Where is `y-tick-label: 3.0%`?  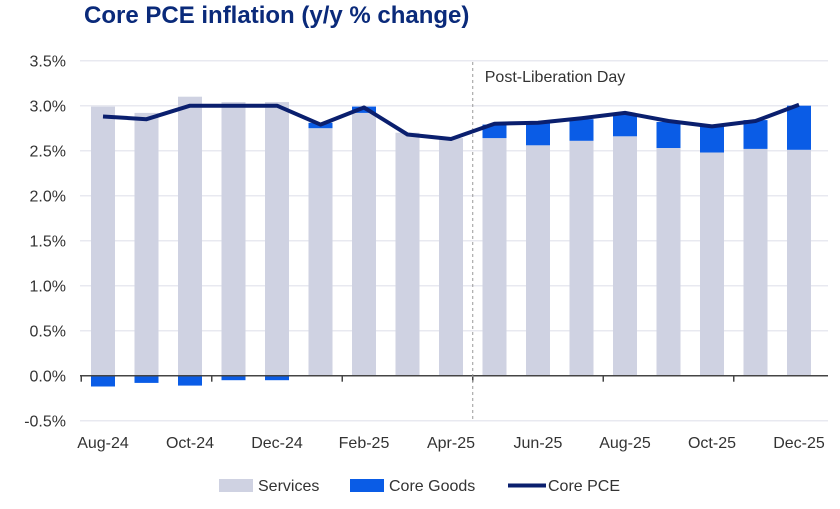
y-tick-label: 3.0% is located at coordinates (48, 107).